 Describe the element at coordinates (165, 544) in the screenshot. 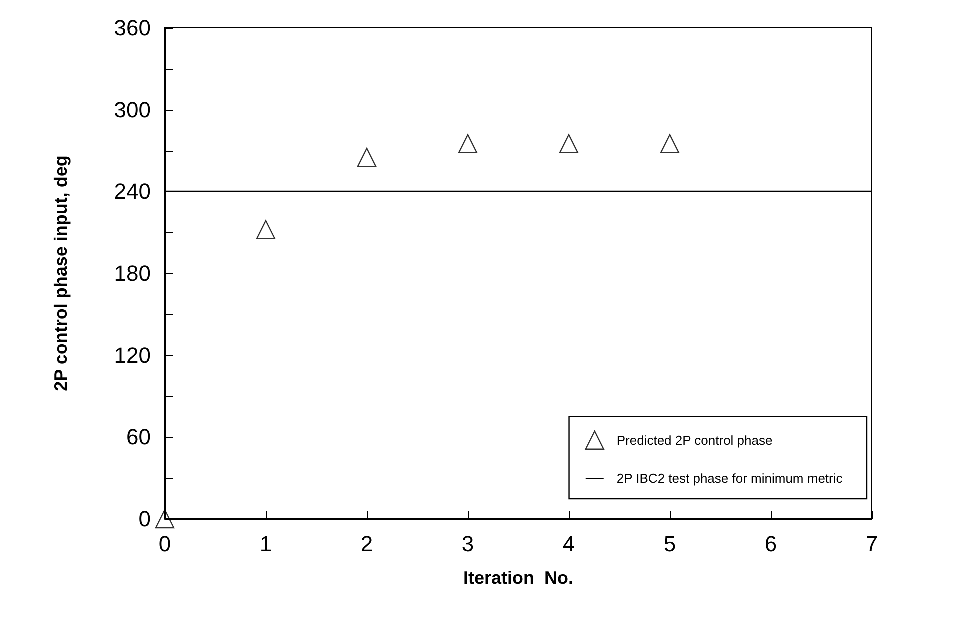

I see `x-tick-label: 0` at that location.